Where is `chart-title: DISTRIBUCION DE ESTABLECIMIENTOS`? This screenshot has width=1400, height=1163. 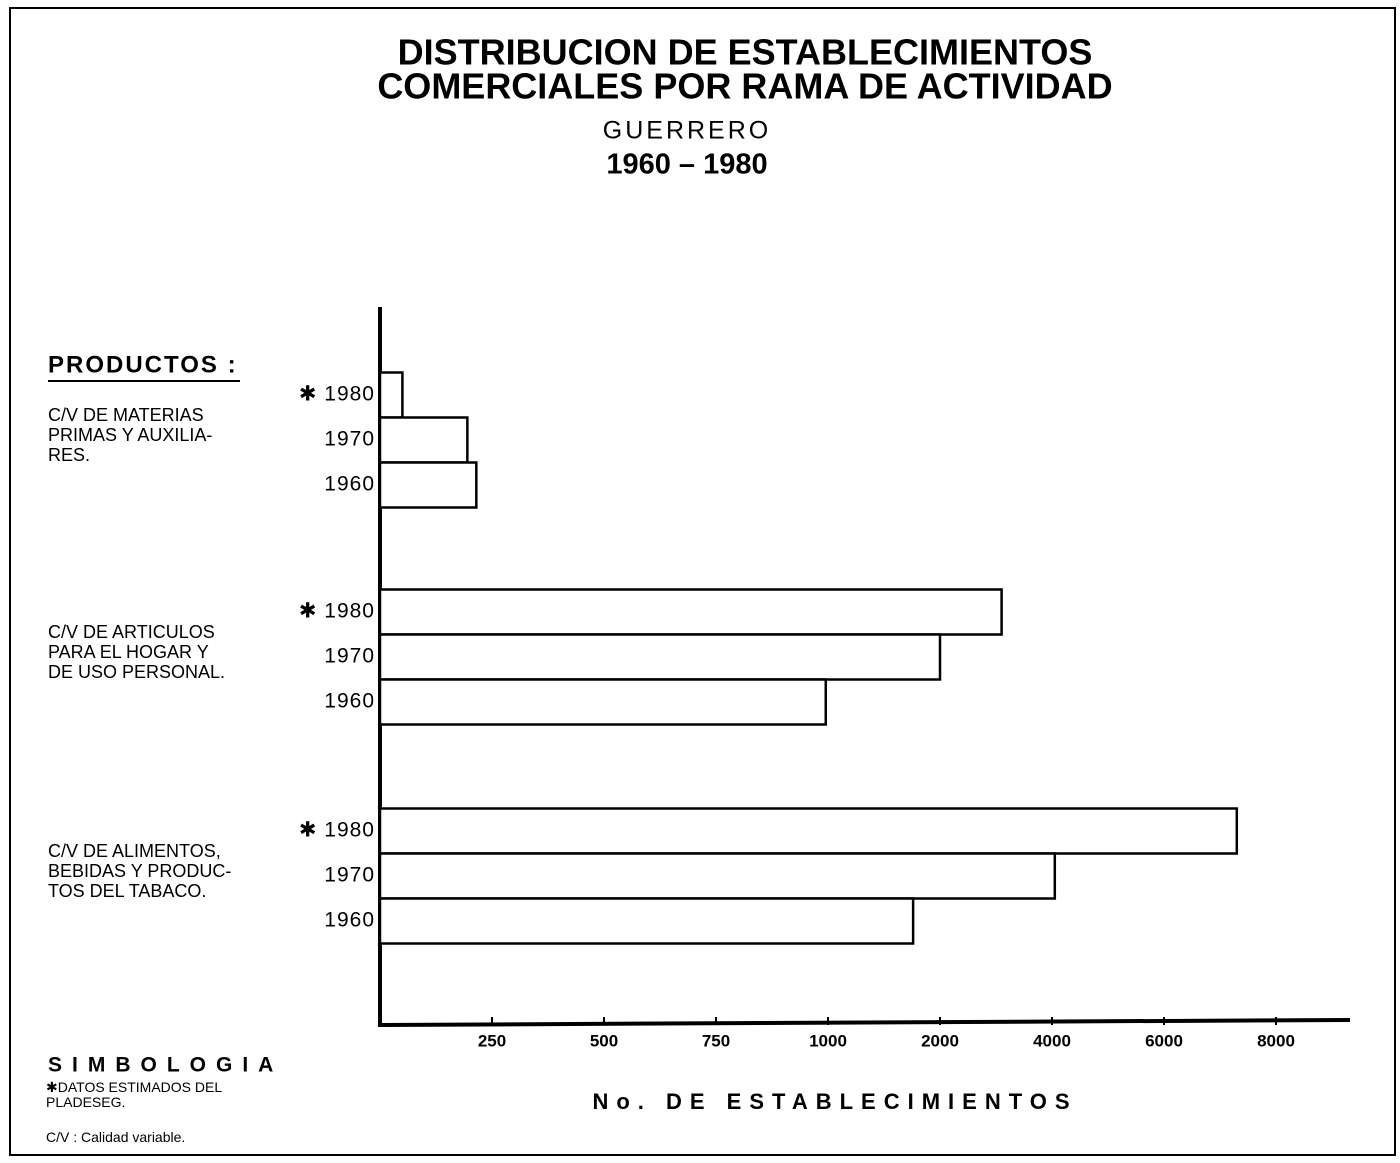 chart-title: DISTRIBUCION DE ESTABLECIMIENTOS is located at coordinates (745, 52).